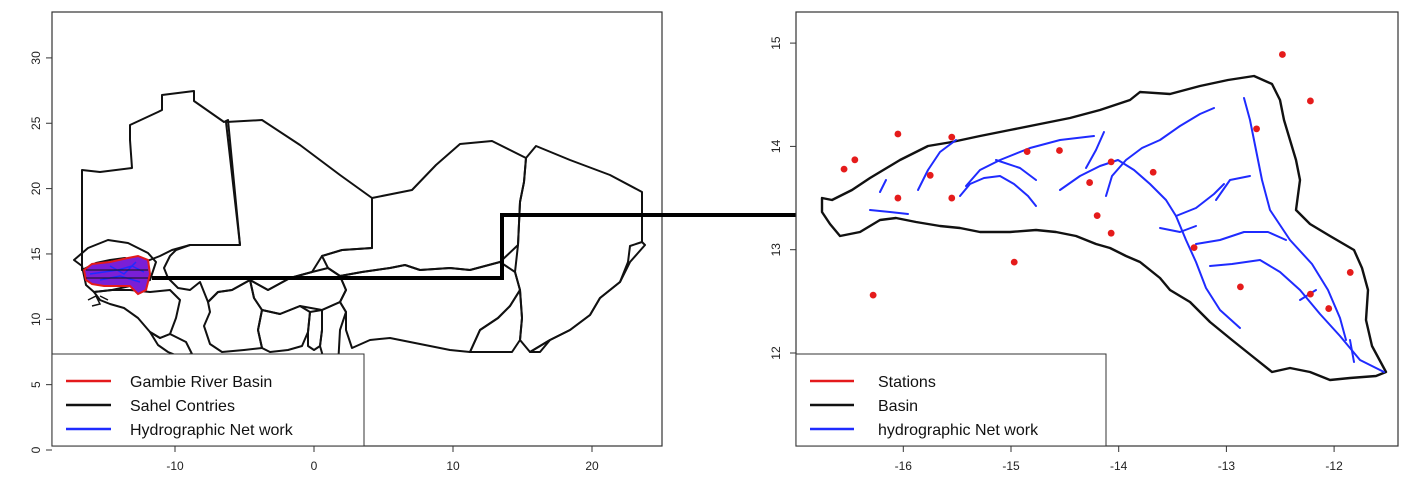 This screenshot has width=1403, height=488. I want to click on right-y-axis: 12 13 14 15, so click(782, 198).